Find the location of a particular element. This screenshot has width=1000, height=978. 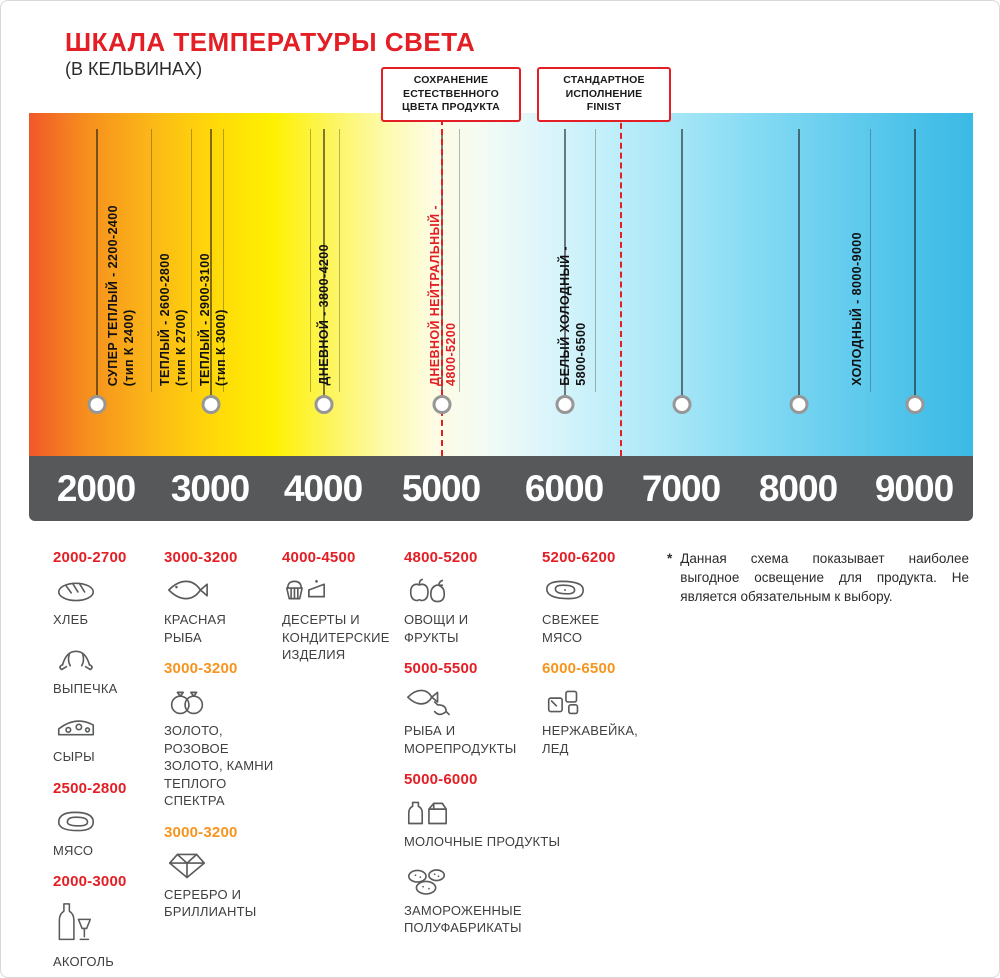

legend-item-label: ЗАМОРОЖЕННЫЕ ПОЛУФАБРИКАТЫ is located at coordinates (463, 919).